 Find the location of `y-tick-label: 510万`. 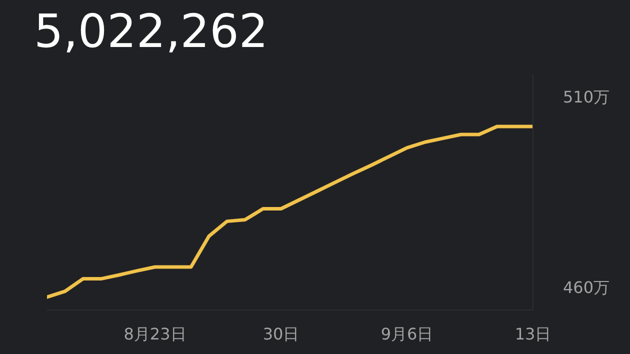

y-tick-label: 510万 is located at coordinates (586, 96).